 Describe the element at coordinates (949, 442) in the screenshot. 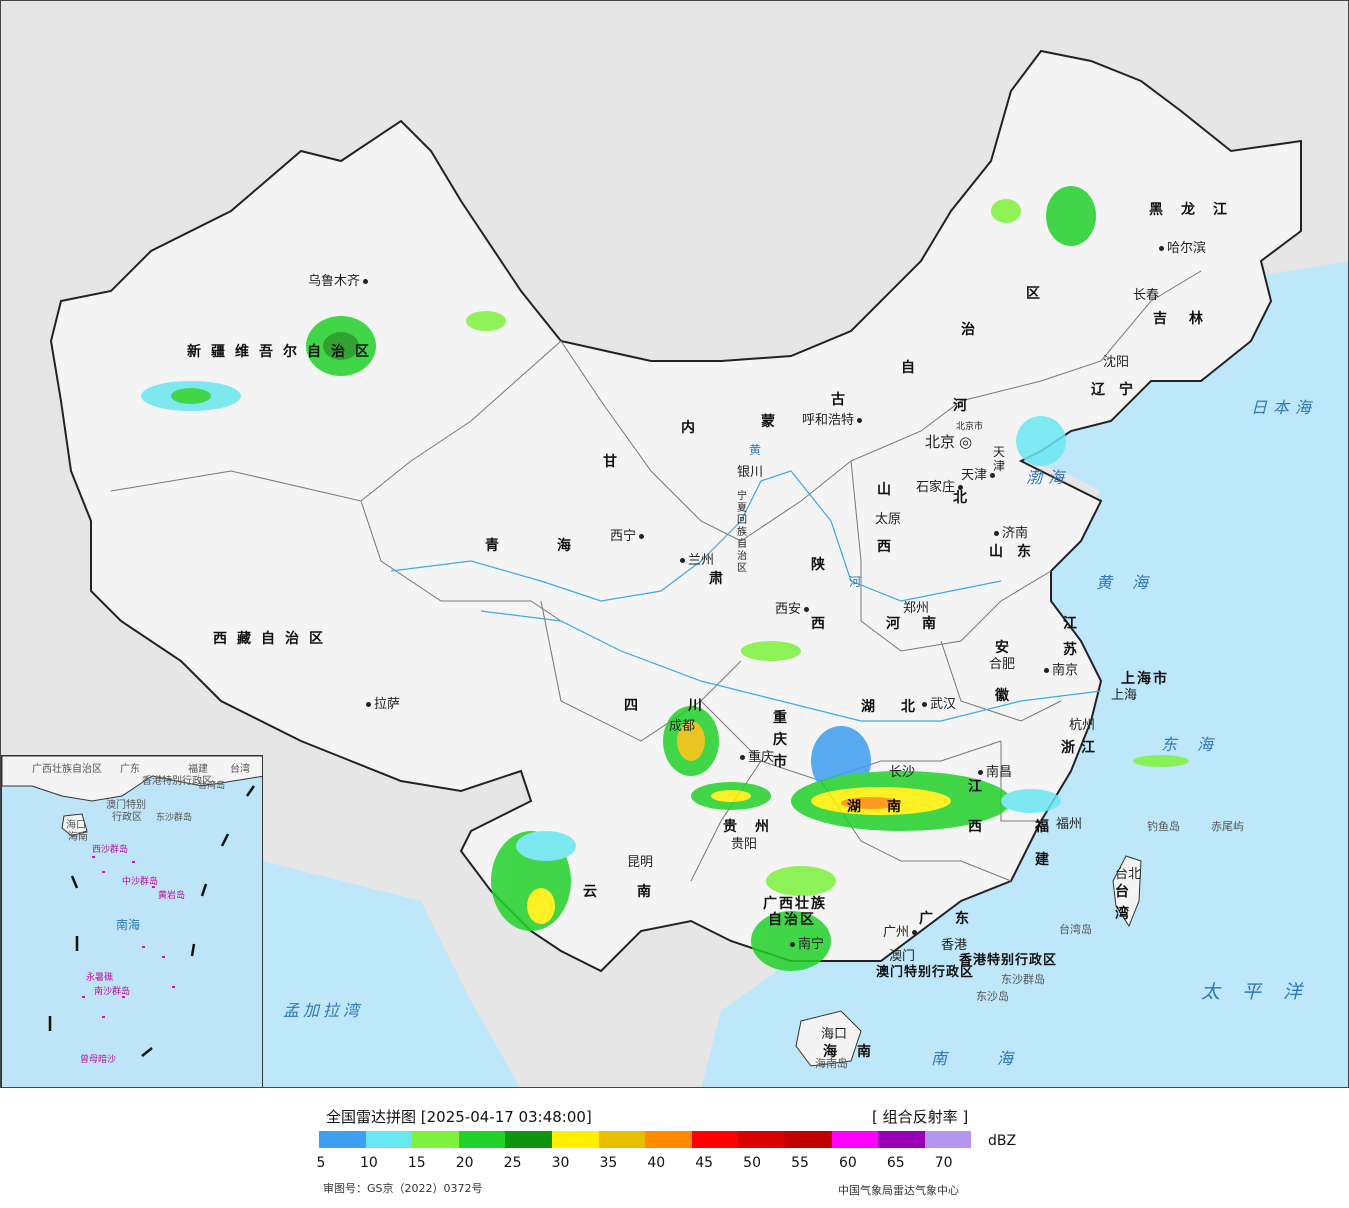

I see `city-beijing: 北京 ◎` at that location.